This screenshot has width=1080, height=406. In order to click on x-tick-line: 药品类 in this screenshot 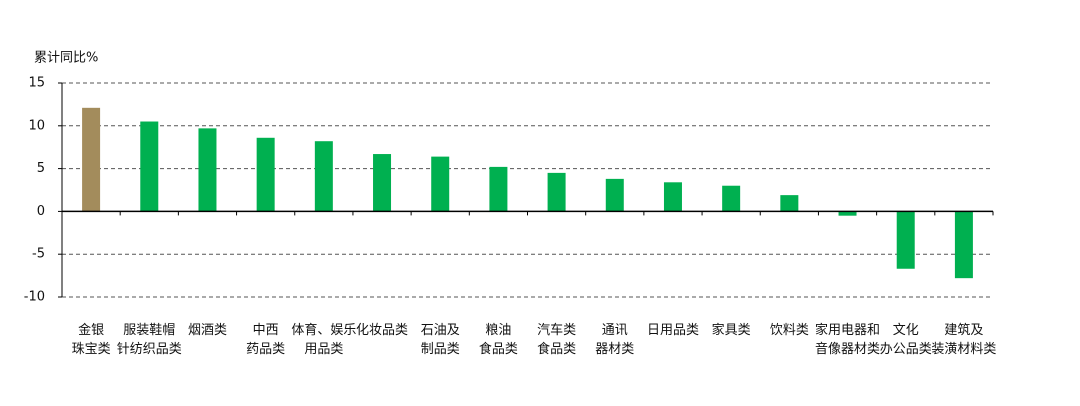, I will do `click(265, 349)`.